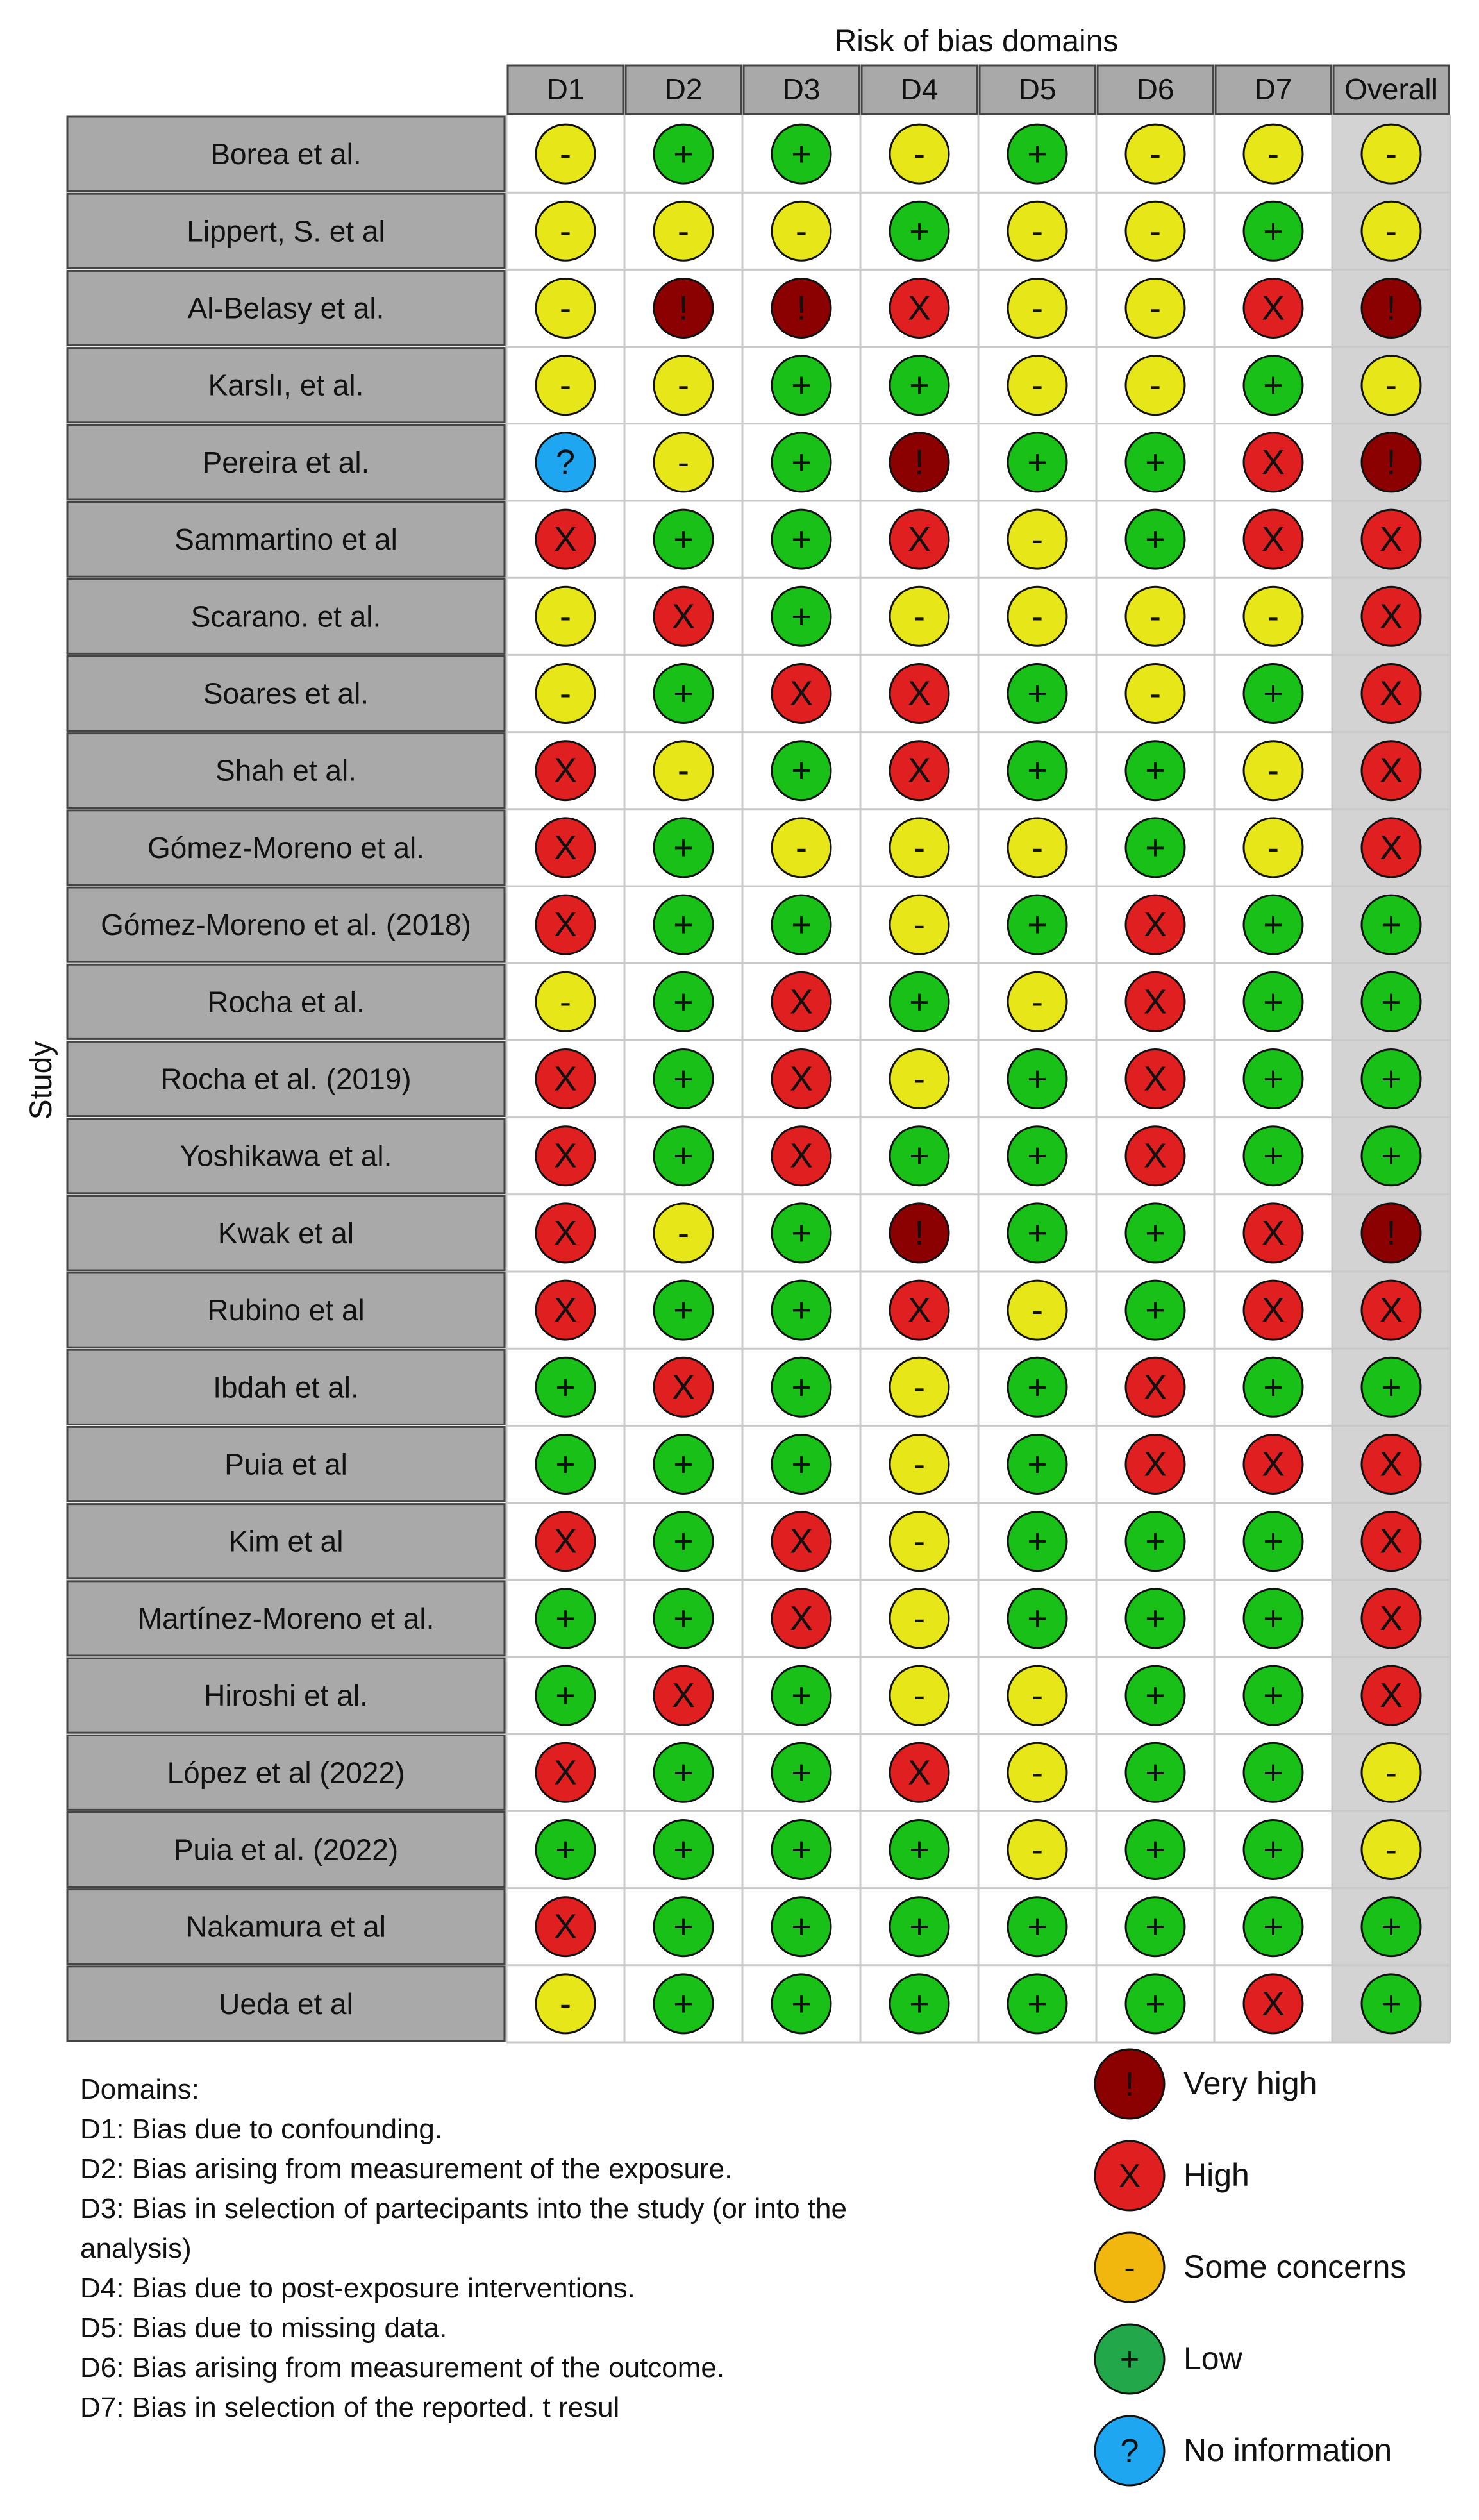  What do you see at coordinates (802, 89) in the screenshot?
I see `column-header-d3: D3` at bounding box center [802, 89].